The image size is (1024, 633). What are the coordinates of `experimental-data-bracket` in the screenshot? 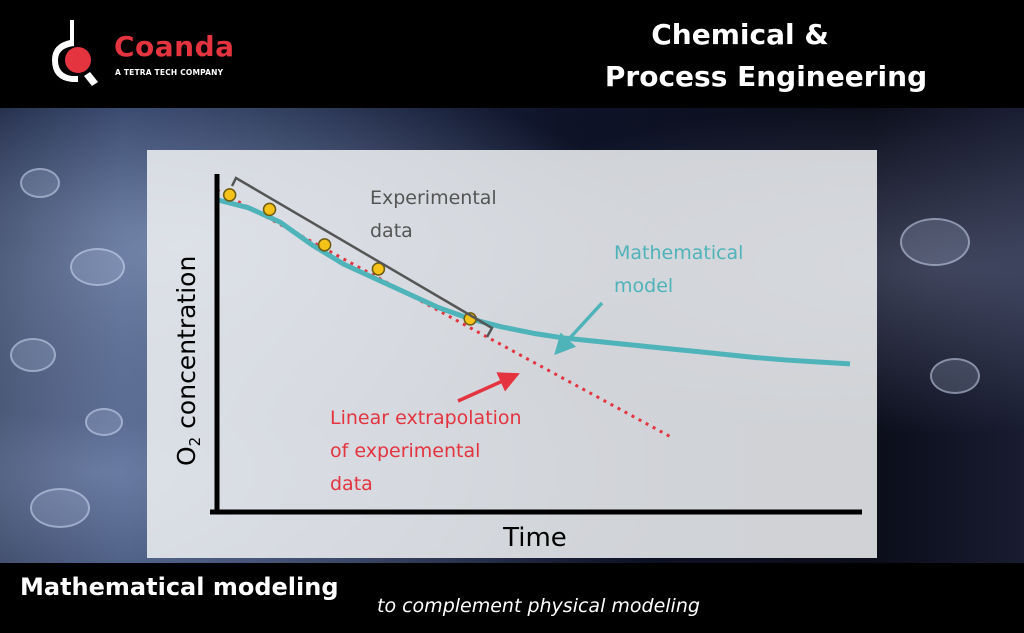 It's located at (362, 257).